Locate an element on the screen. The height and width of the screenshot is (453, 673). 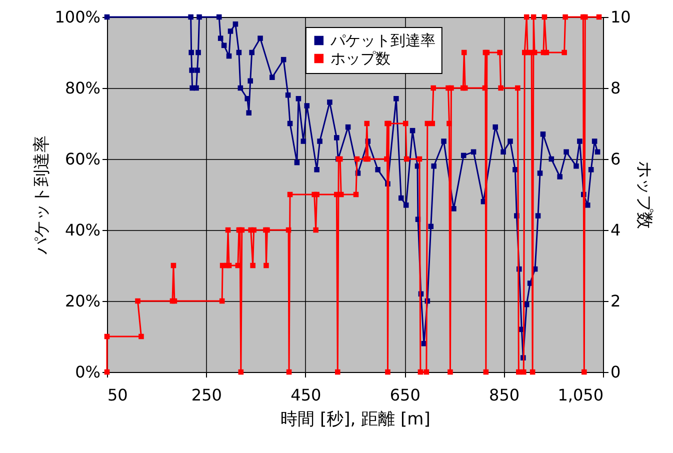
y2-tick-label: 2 is located at coordinates (615, 301).